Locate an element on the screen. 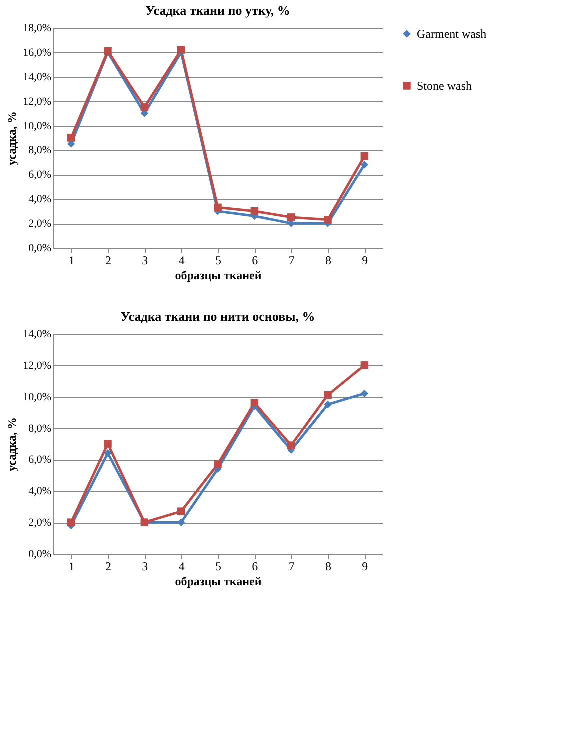  y-tick-label: 16,0% is located at coordinates (37, 52).